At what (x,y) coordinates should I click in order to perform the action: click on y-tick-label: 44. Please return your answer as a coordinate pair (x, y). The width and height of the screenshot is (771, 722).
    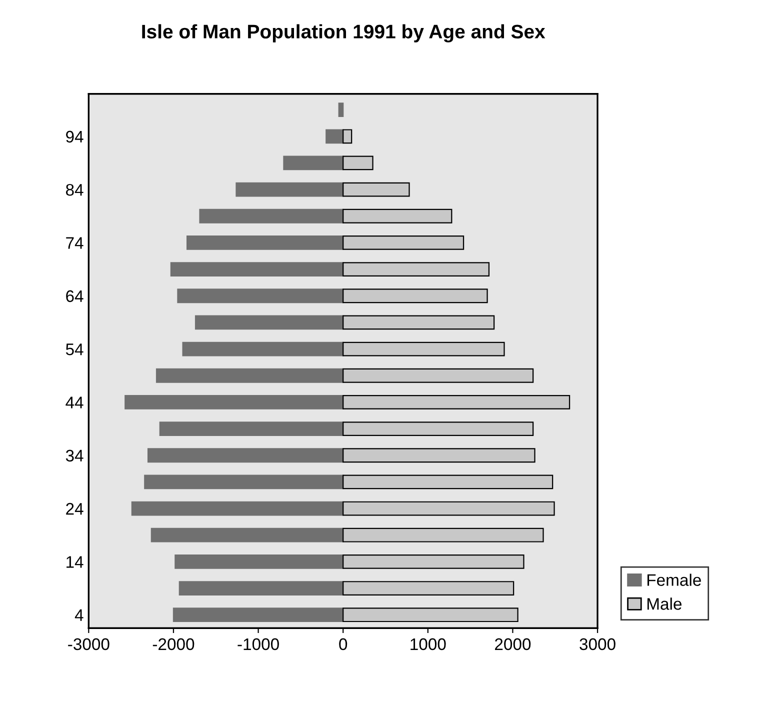
    Looking at the image, I should click on (75, 402).